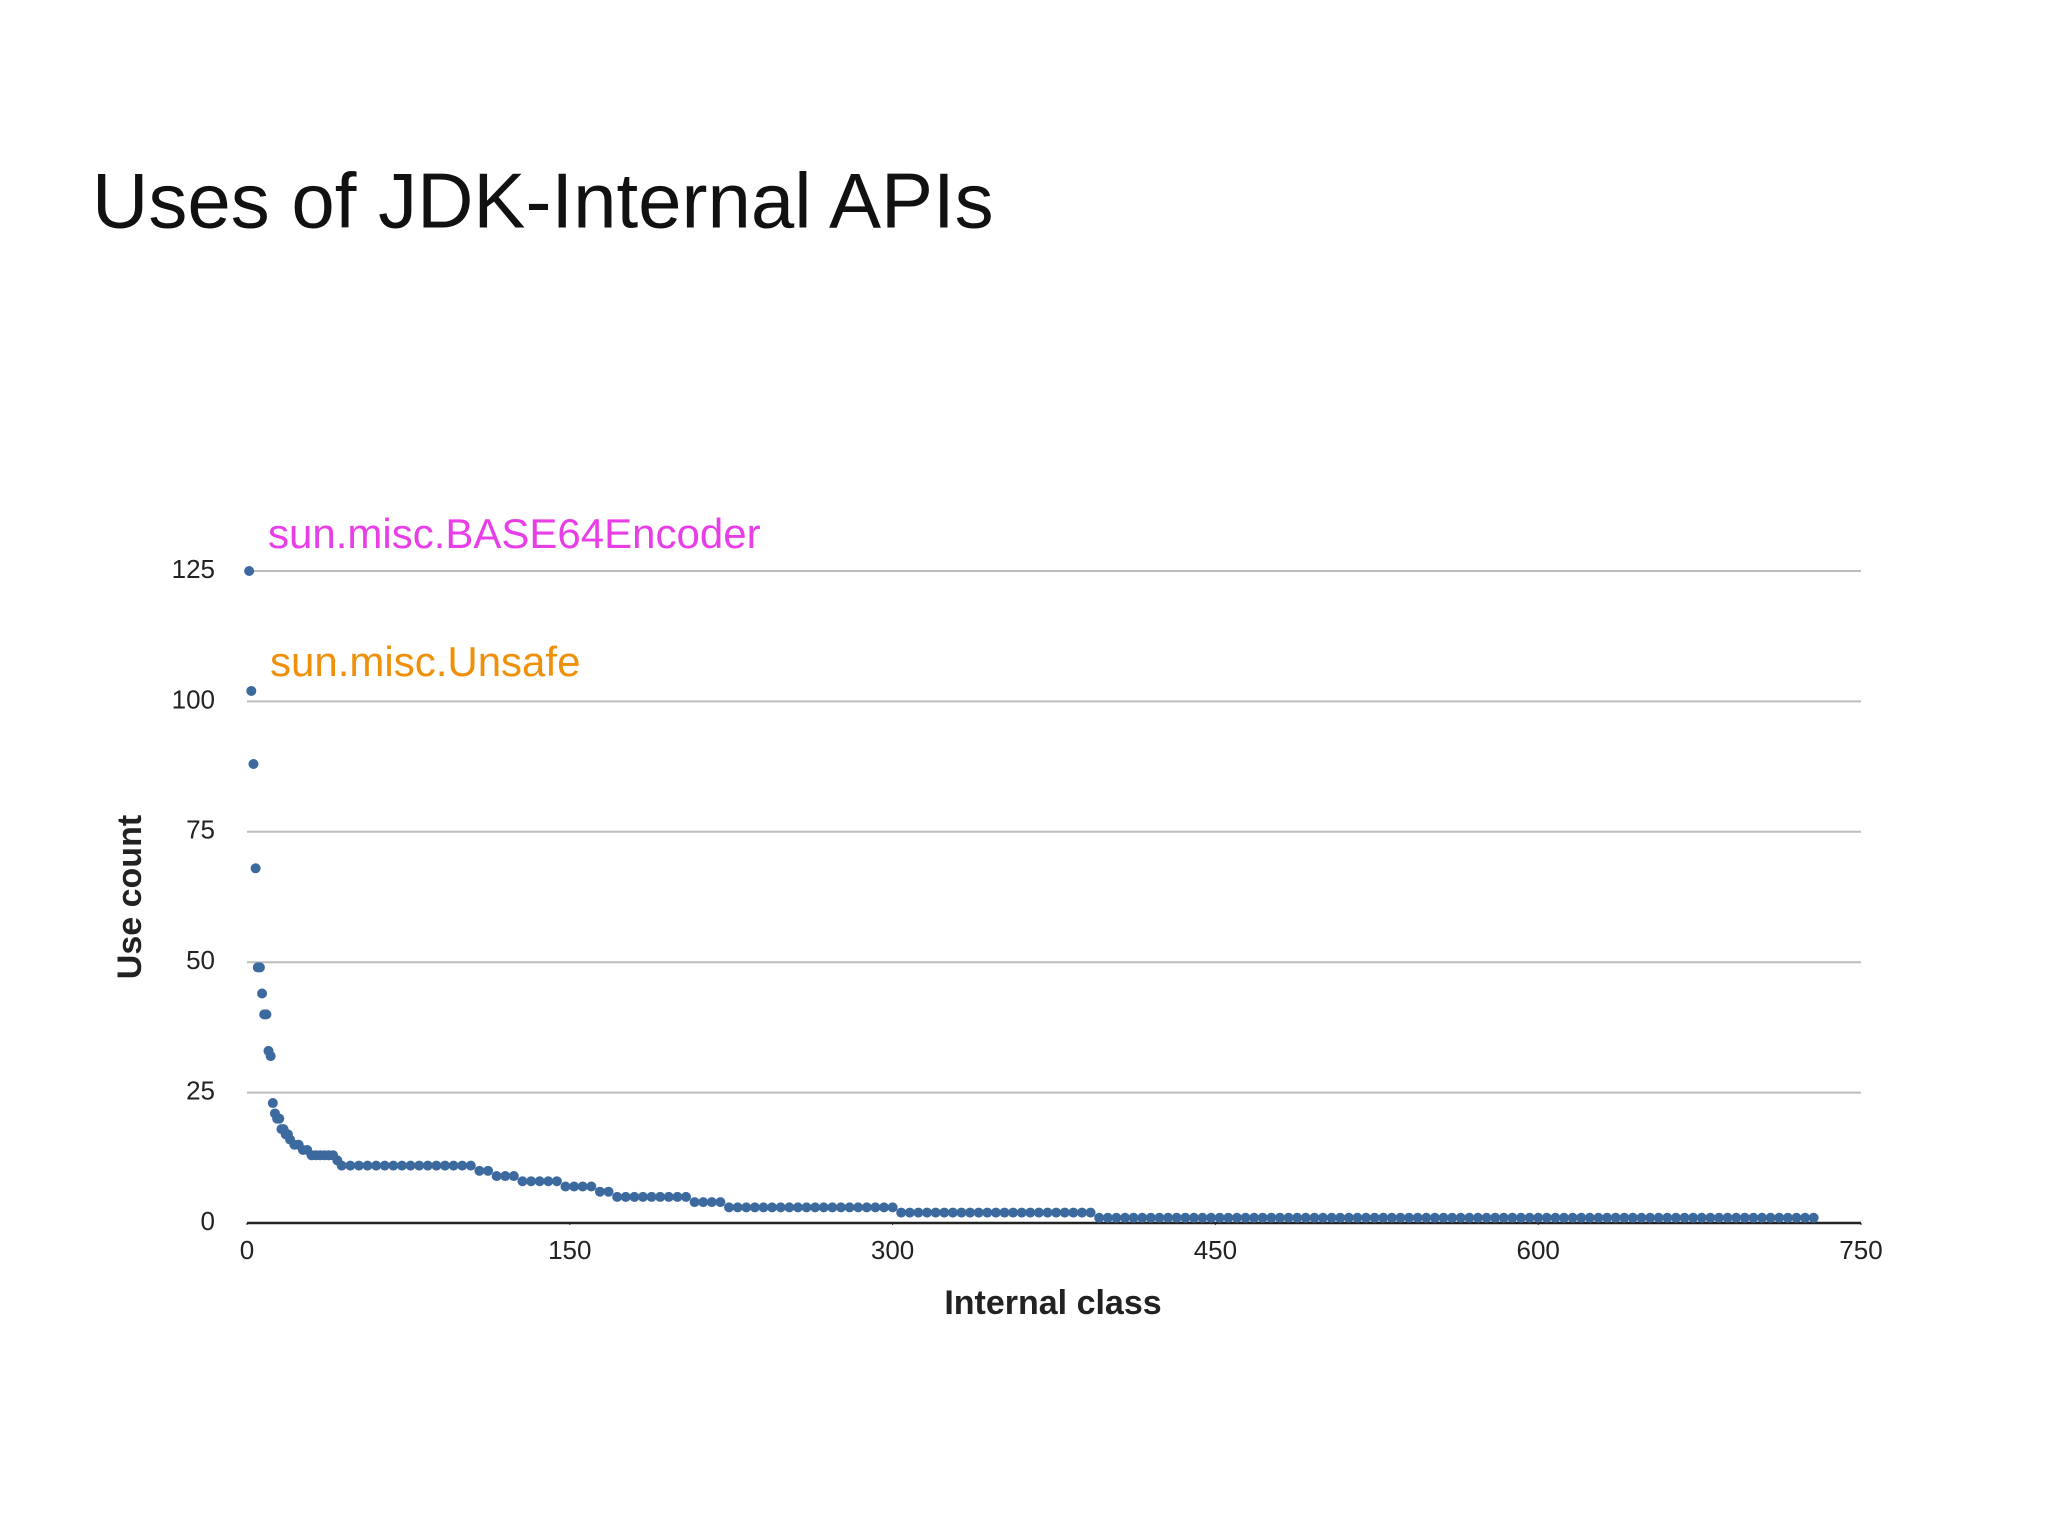 This screenshot has height=1536, width=2048. What do you see at coordinates (1538, 1250) in the screenshot?
I see `x-tick-label: 600` at bounding box center [1538, 1250].